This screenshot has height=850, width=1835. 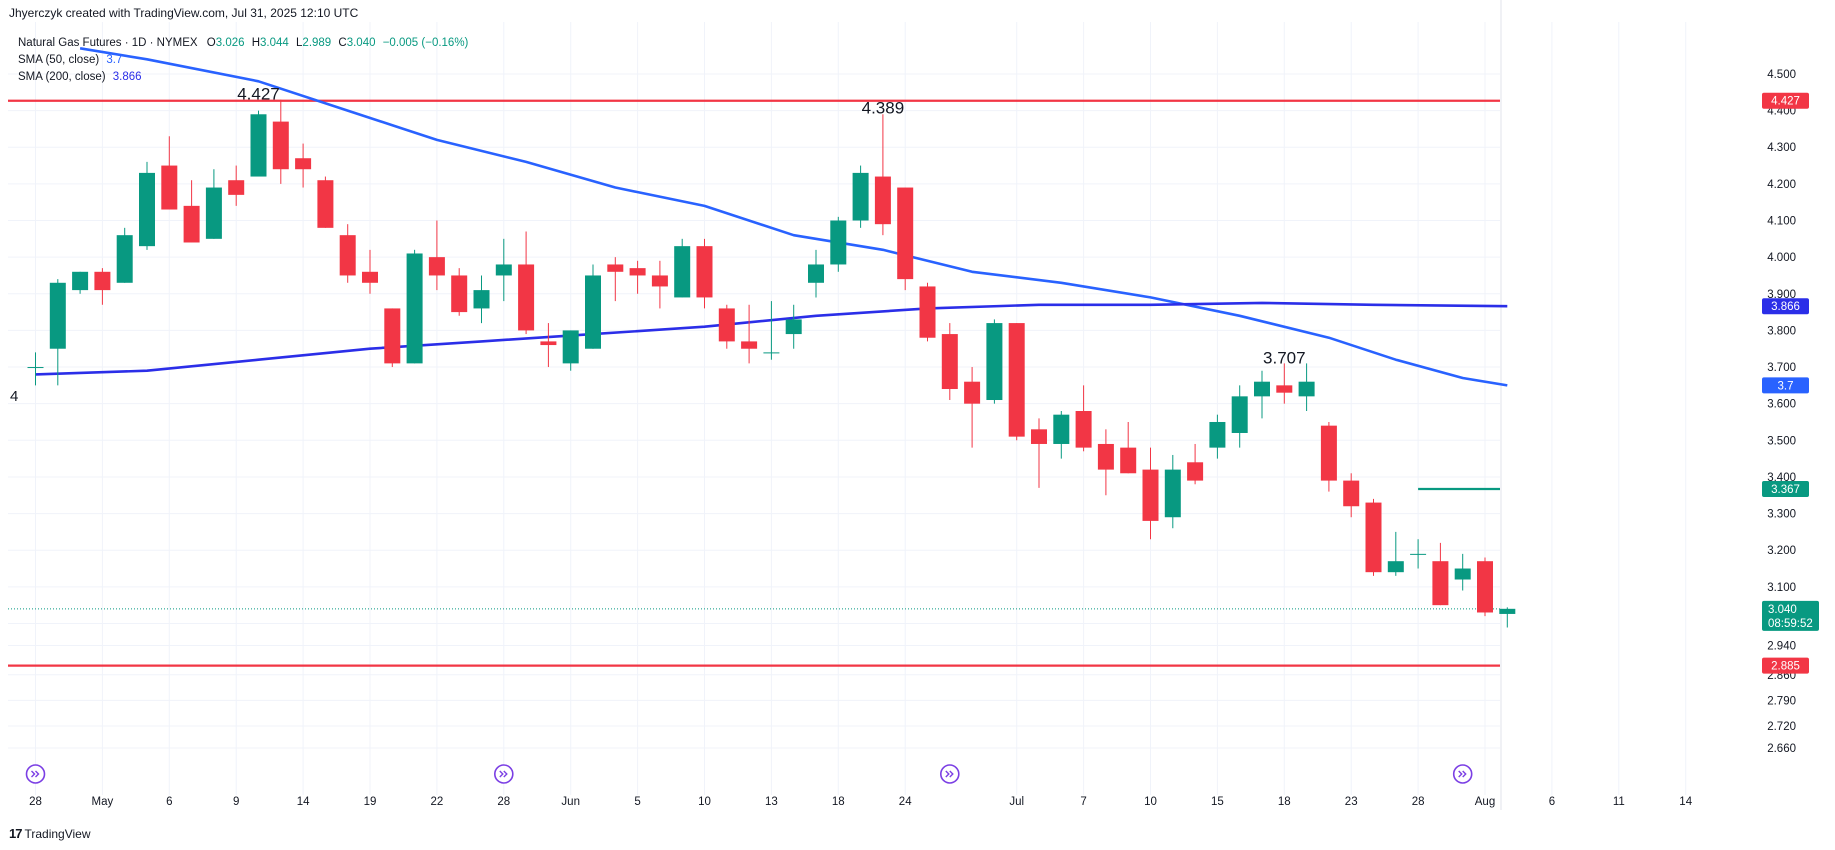 What do you see at coordinates (16, 833) in the screenshot?
I see `tradingview-logo-icon: 17` at bounding box center [16, 833].